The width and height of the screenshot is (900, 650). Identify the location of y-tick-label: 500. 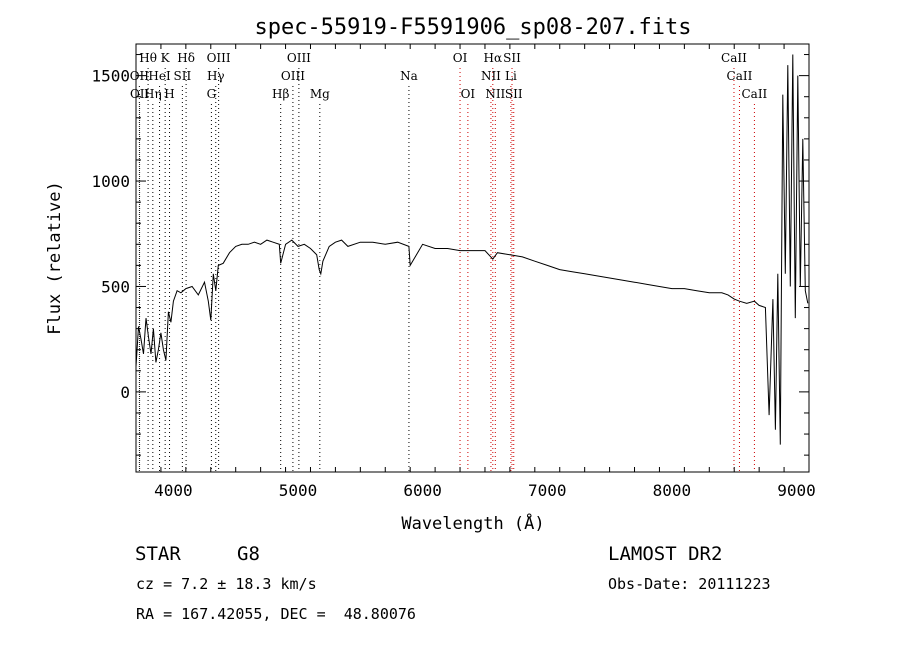
(115, 286).